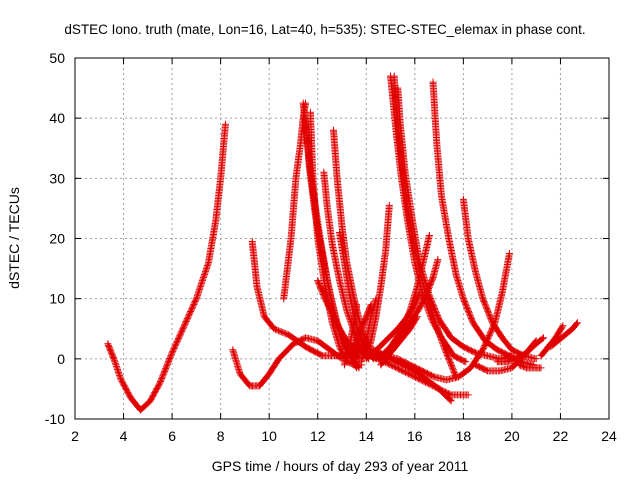 This screenshot has height=480, width=640. I want to click on x-axis-label: GPS time / hours of day 293 of year 2011, so click(340, 466).